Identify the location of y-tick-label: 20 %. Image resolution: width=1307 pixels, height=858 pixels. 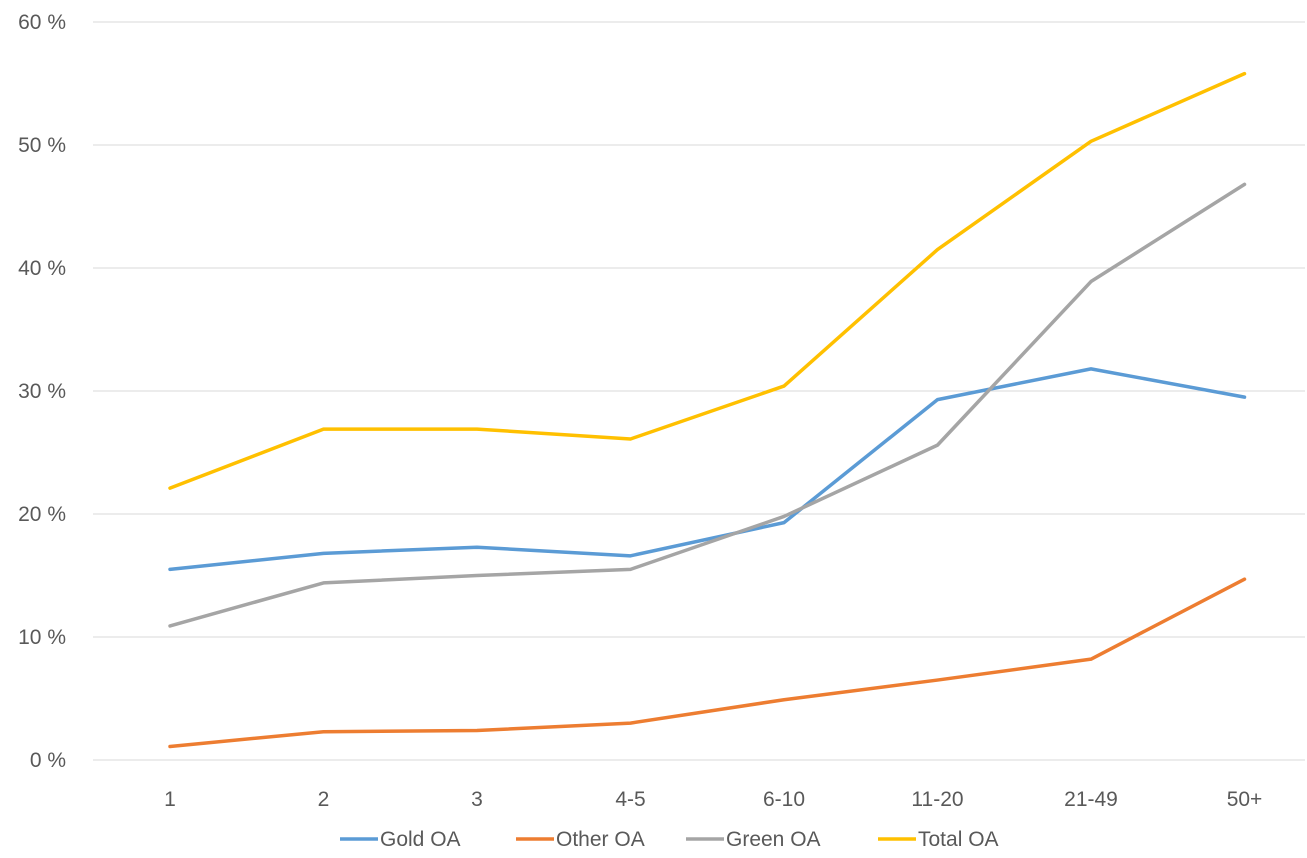
(42, 514).